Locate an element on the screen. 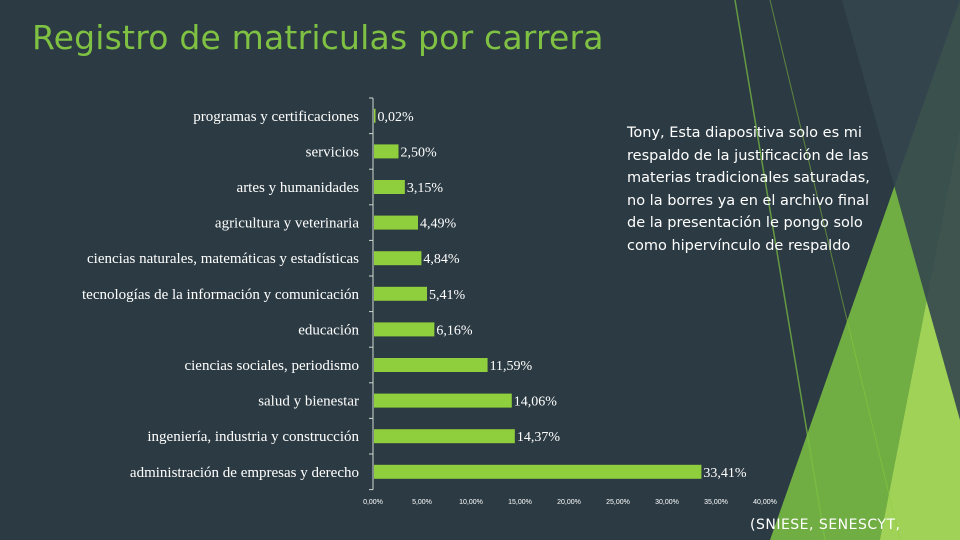 This screenshot has height=540, width=960. x-tick-label: 10,00% is located at coordinates (471, 502).